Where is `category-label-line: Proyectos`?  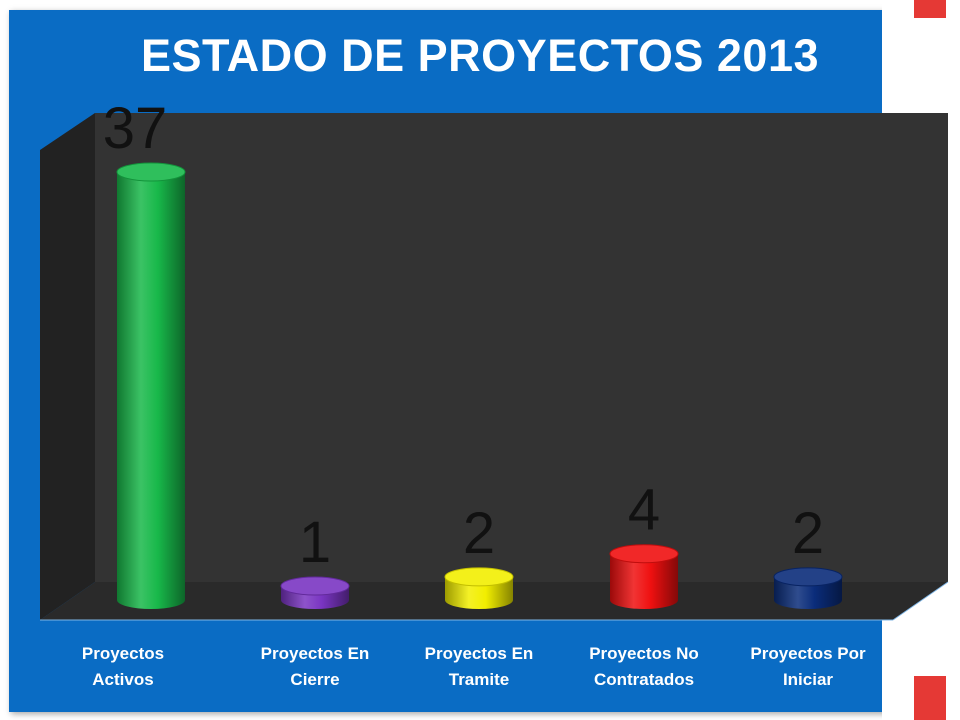 category-label-line: Proyectos is located at coordinates (123, 653).